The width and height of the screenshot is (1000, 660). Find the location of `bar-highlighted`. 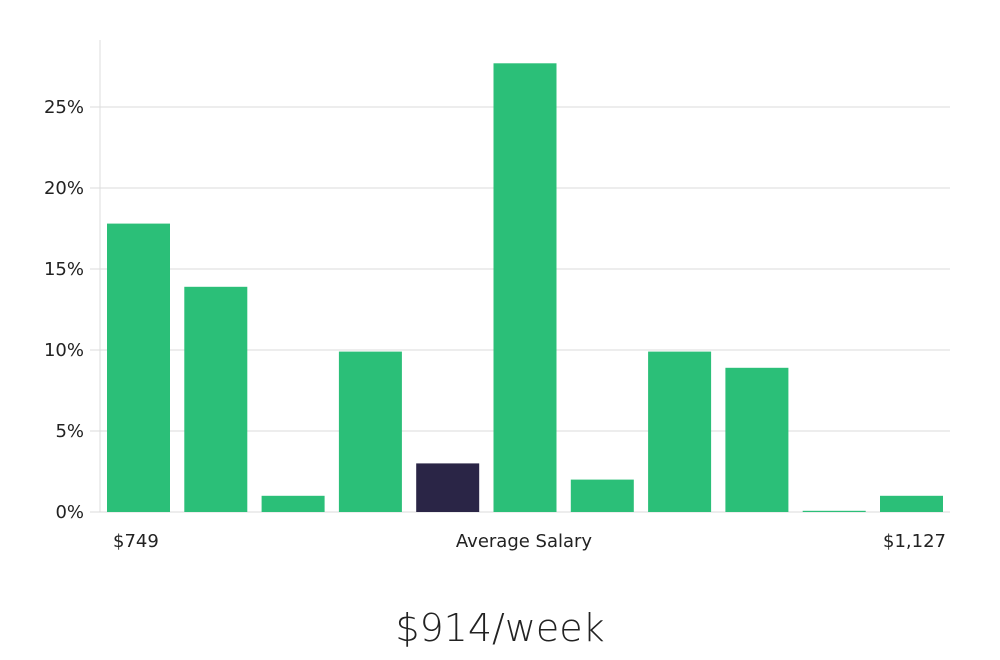

bar-highlighted is located at coordinates (448, 487).